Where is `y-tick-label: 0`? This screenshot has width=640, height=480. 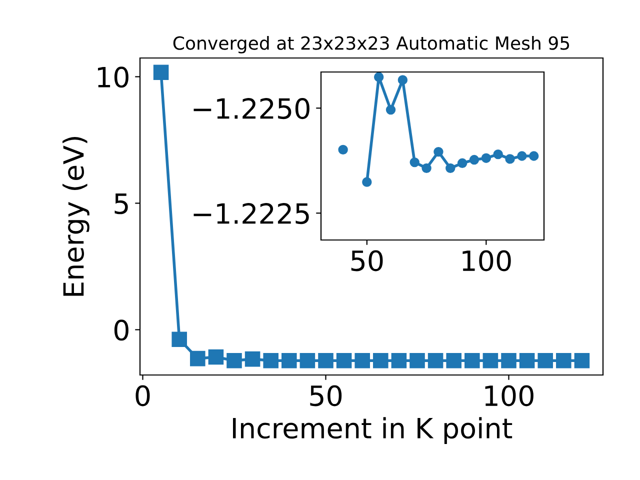
y-tick-label: 0 is located at coordinates (121, 330).